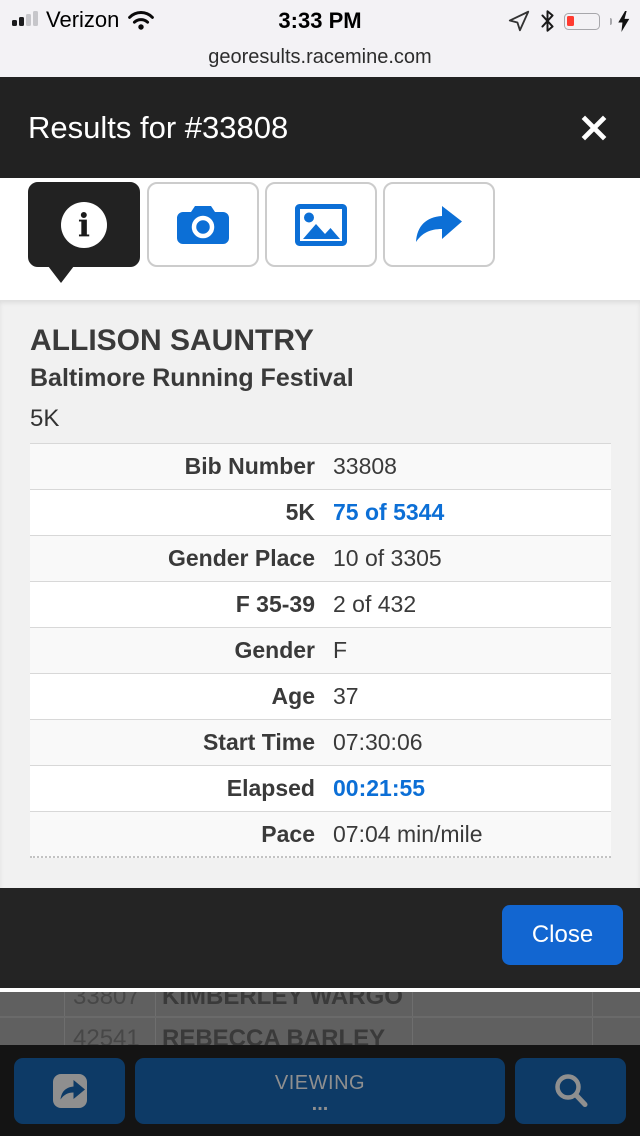  What do you see at coordinates (320, 789) in the screenshot?
I see `table-row: Elapsed 00:21:55` at bounding box center [320, 789].